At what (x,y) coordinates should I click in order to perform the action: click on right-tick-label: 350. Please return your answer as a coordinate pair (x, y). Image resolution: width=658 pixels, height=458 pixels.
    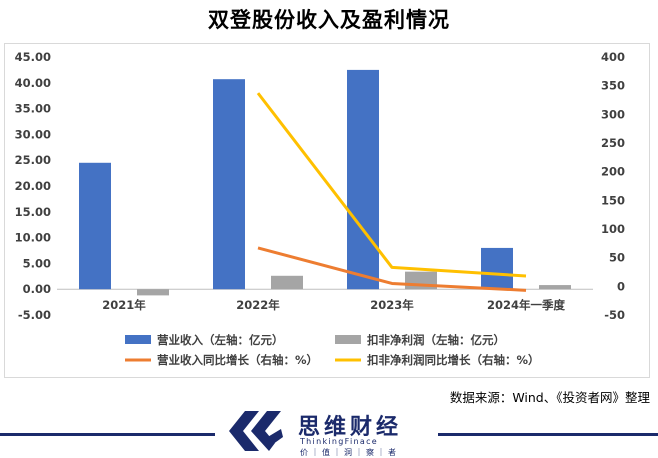
    Looking at the image, I should click on (613, 86).